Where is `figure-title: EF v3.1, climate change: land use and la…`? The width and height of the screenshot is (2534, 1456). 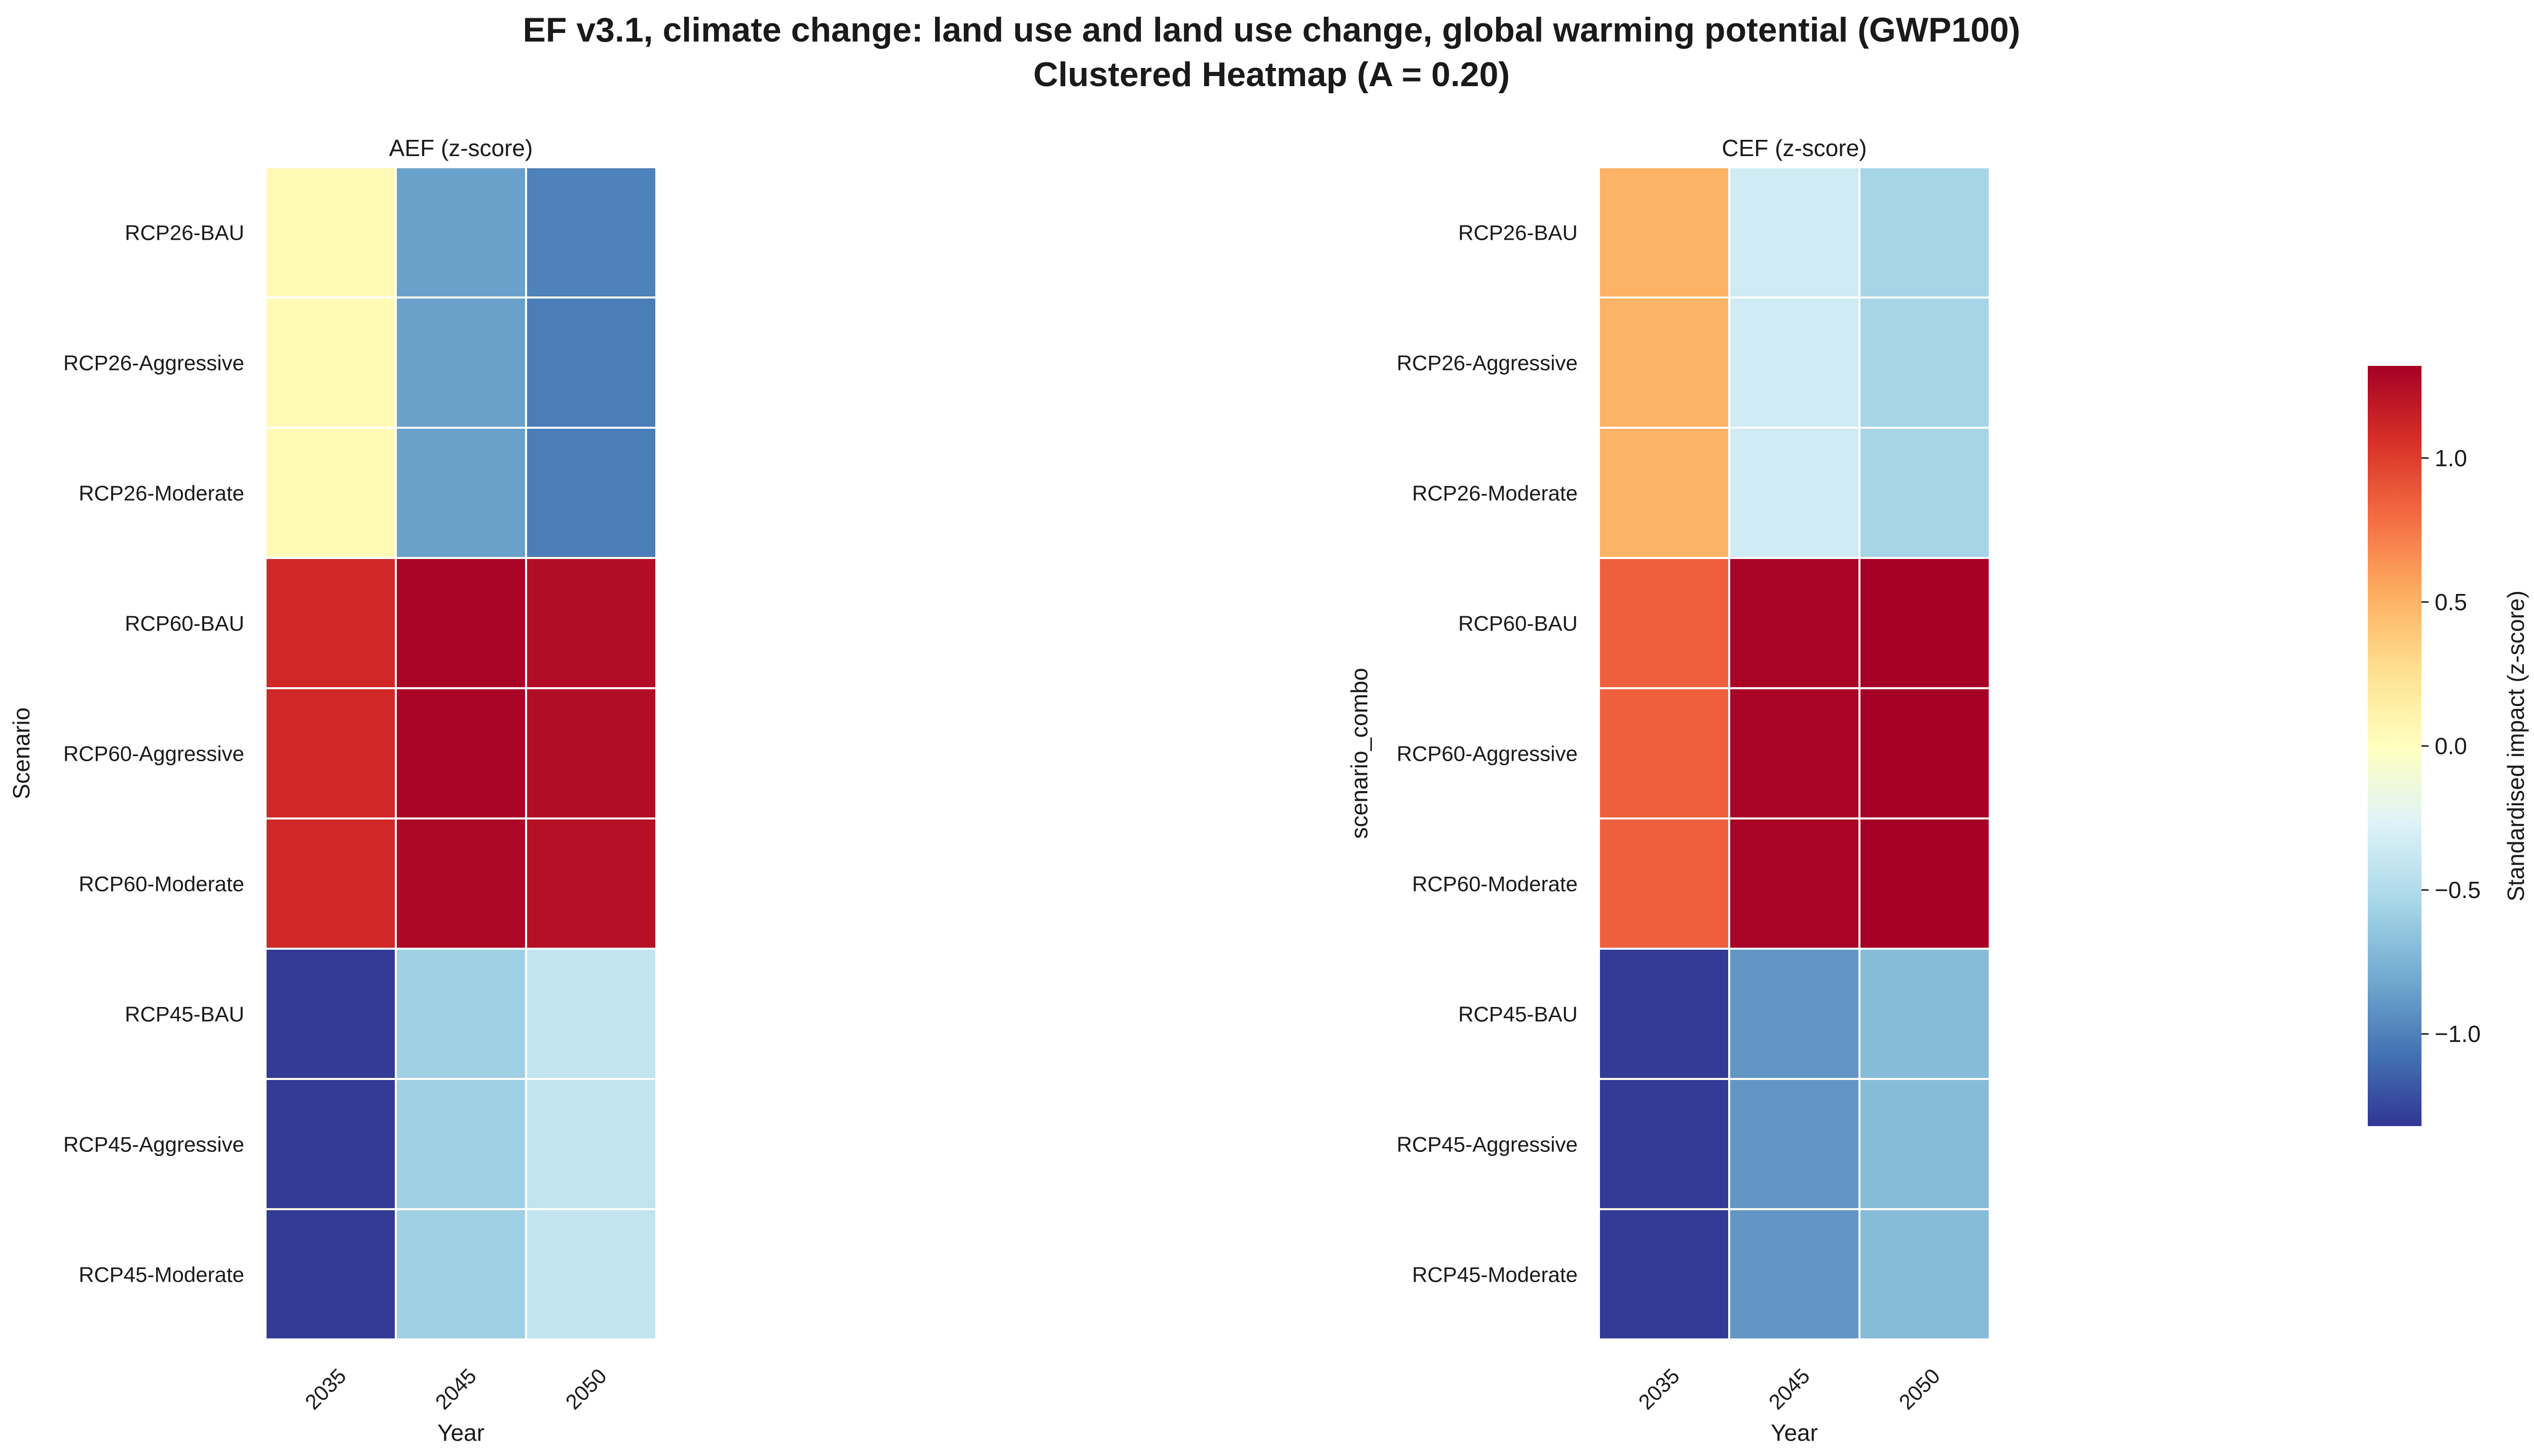
figure-title: EF v3.1, climate change: land use and la… is located at coordinates (1272, 30).